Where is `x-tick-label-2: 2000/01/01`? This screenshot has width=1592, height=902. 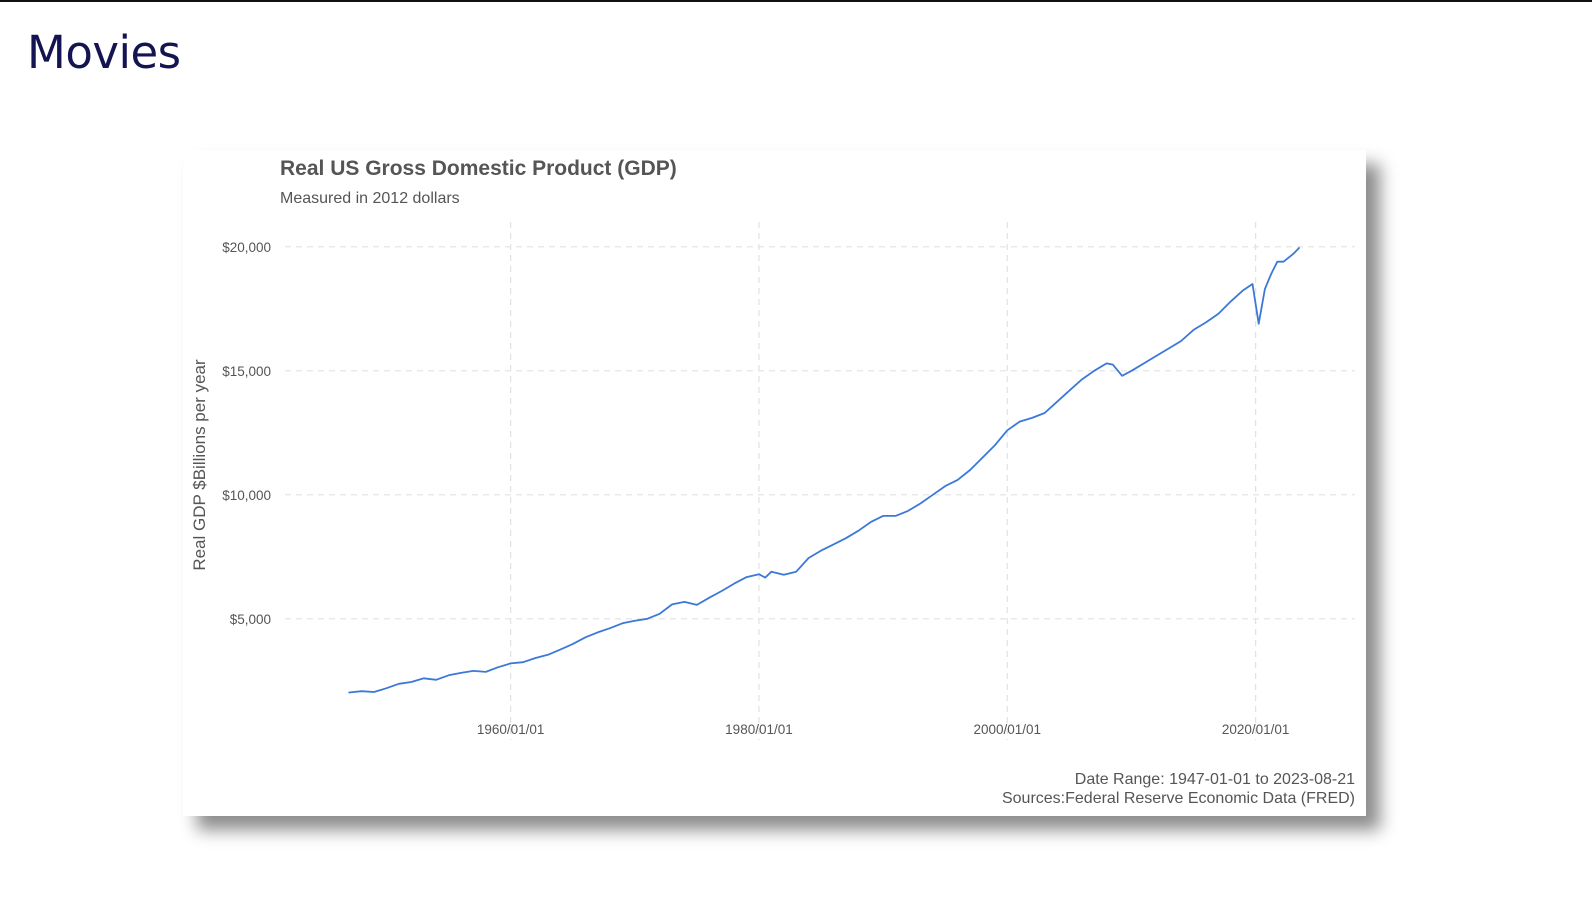
x-tick-label-2: 2000/01/01 is located at coordinates (1008, 729).